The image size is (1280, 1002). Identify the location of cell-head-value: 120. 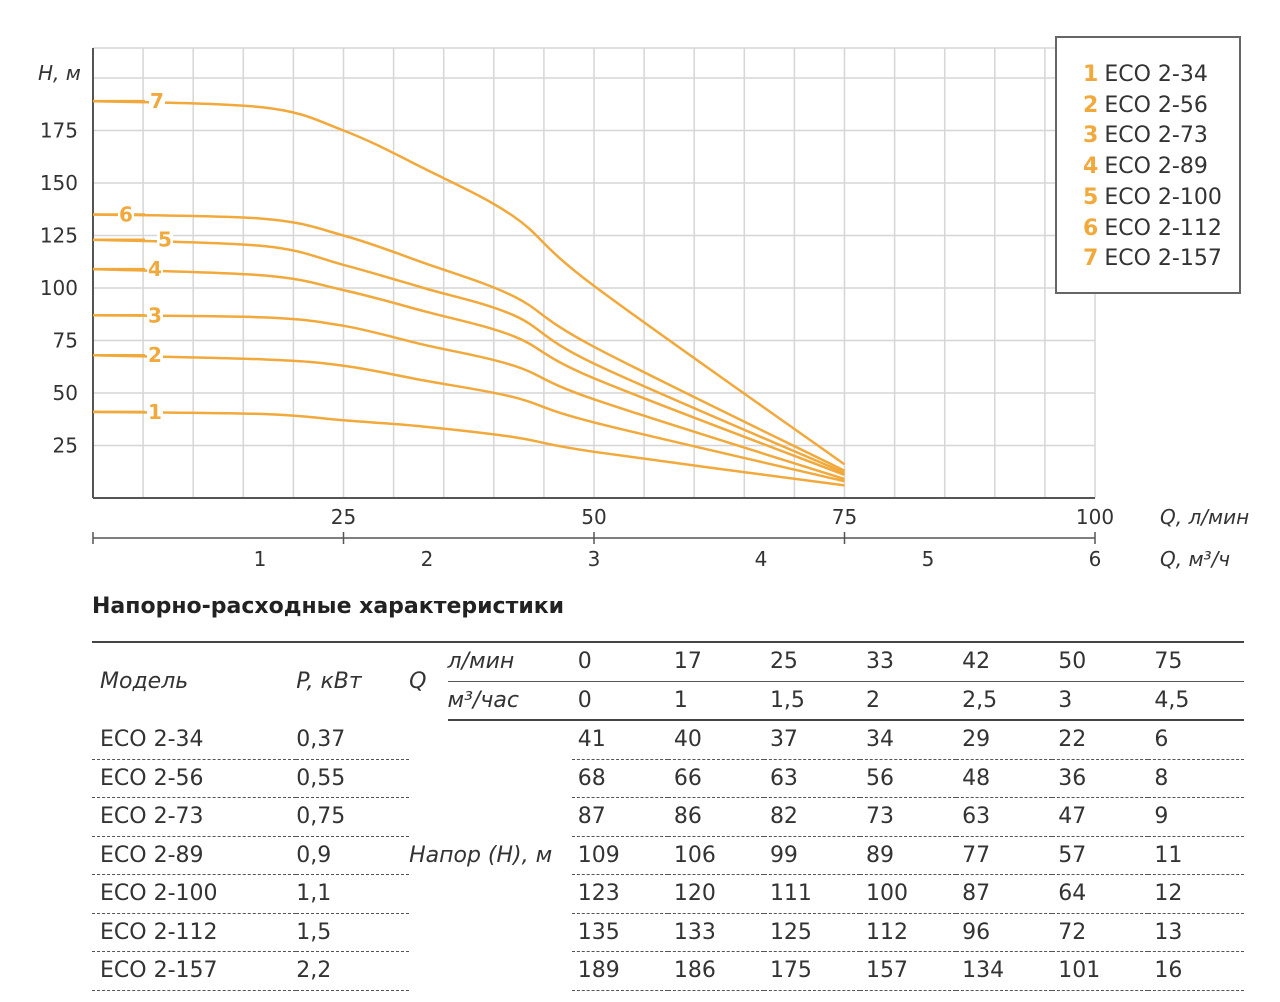
(715, 894).